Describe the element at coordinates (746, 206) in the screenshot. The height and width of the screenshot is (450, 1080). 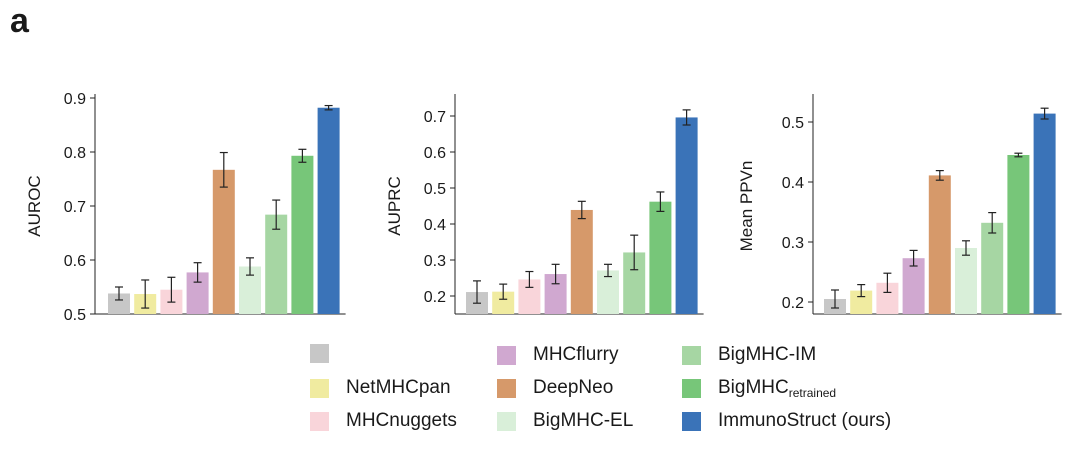
I see `y-axis-label: Mean PPVn` at that location.